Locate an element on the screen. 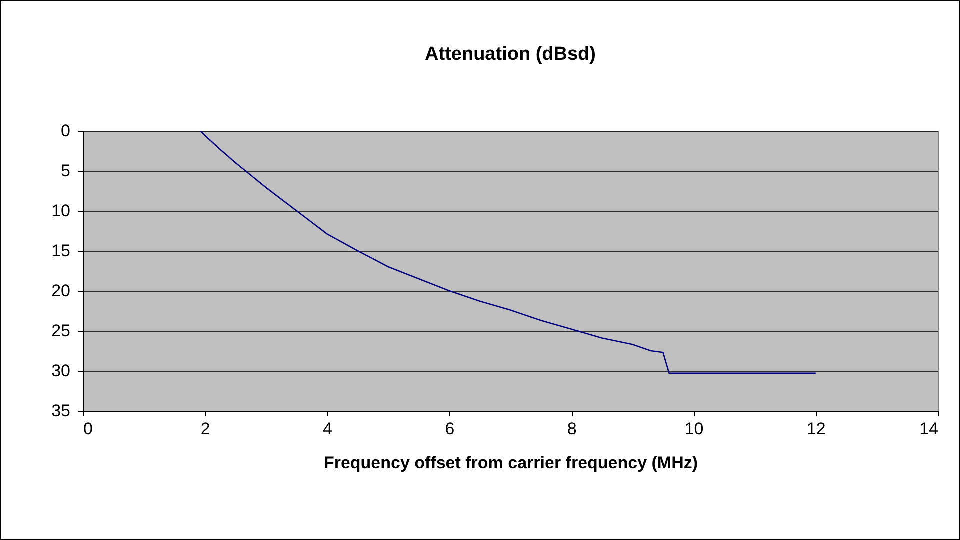 The width and height of the screenshot is (960, 540). y-tick-label: 10 is located at coordinates (61, 211).